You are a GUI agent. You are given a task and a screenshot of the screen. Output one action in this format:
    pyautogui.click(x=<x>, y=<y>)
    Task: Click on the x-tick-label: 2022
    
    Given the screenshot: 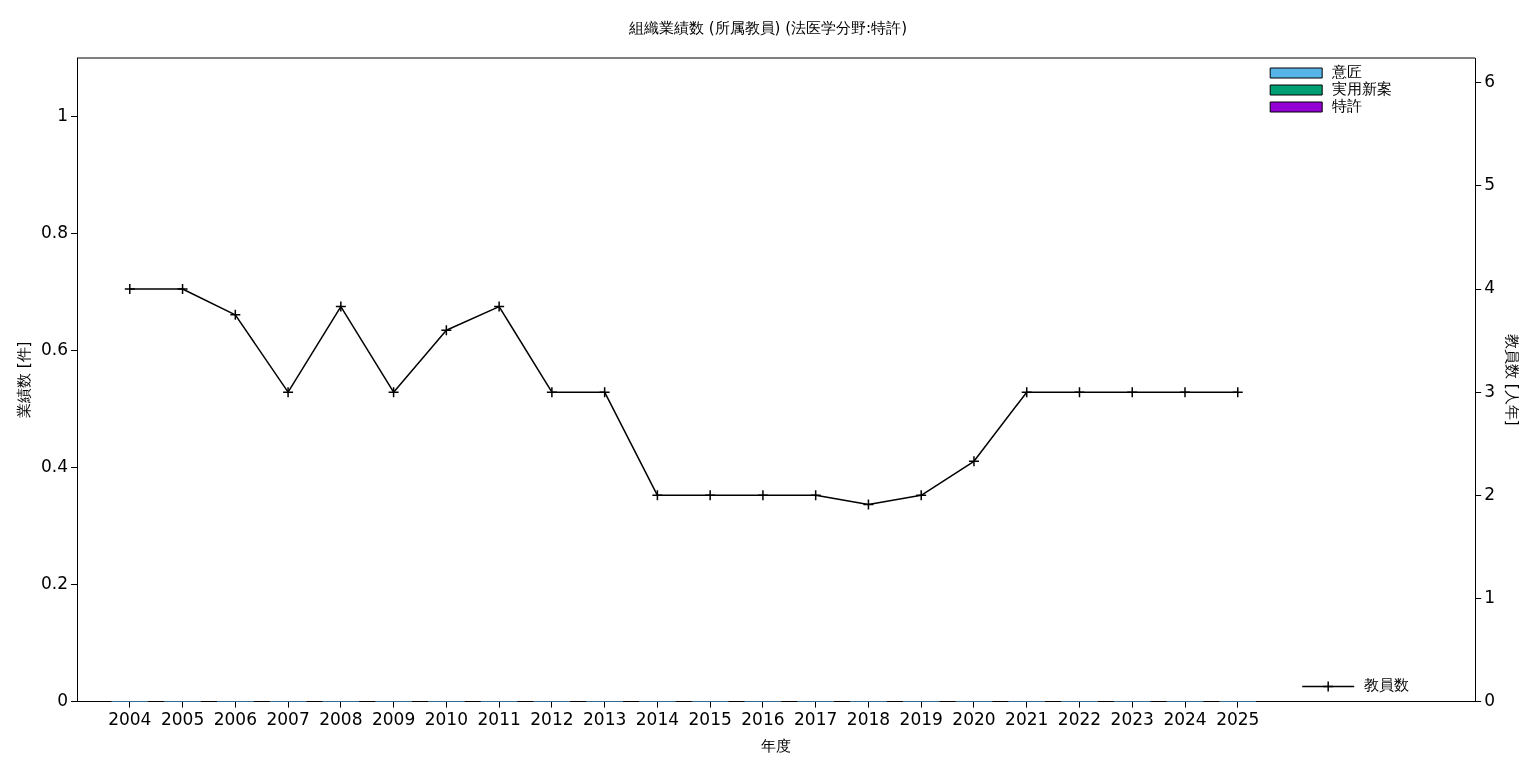 What is the action you would take?
    pyautogui.click(x=1079, y=719)
    